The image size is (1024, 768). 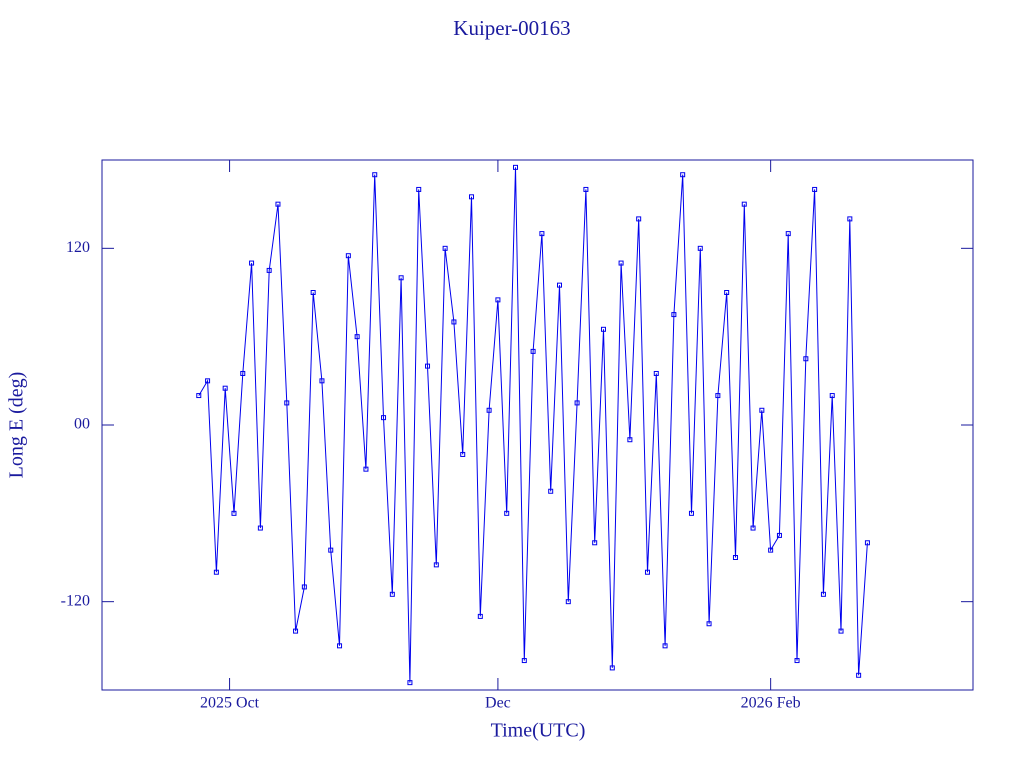 What do you see at coordinates (82, 424) in the screenshot?
I see `y-tick-label: 00` at bounding box center [82, 424].